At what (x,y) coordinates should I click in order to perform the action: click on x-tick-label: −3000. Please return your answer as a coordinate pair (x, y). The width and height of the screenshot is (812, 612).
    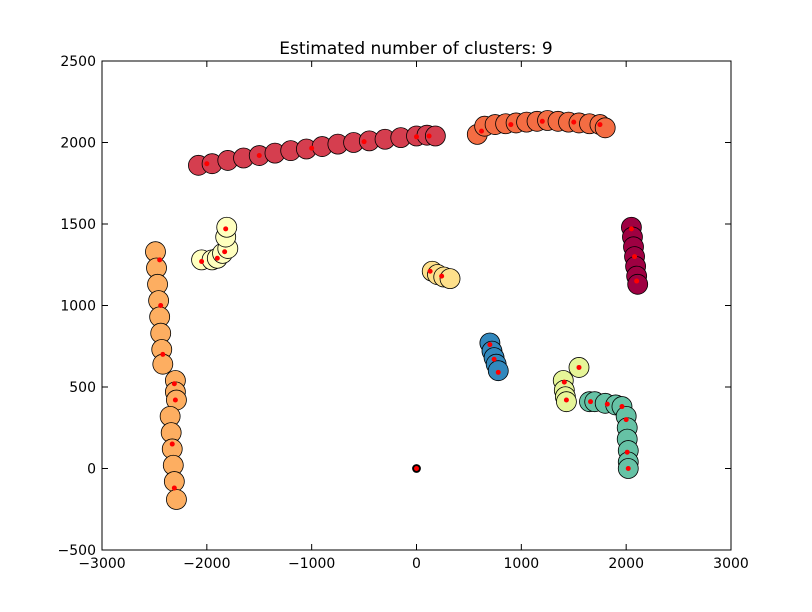
    Looking at the image, I should click on (101, 564).